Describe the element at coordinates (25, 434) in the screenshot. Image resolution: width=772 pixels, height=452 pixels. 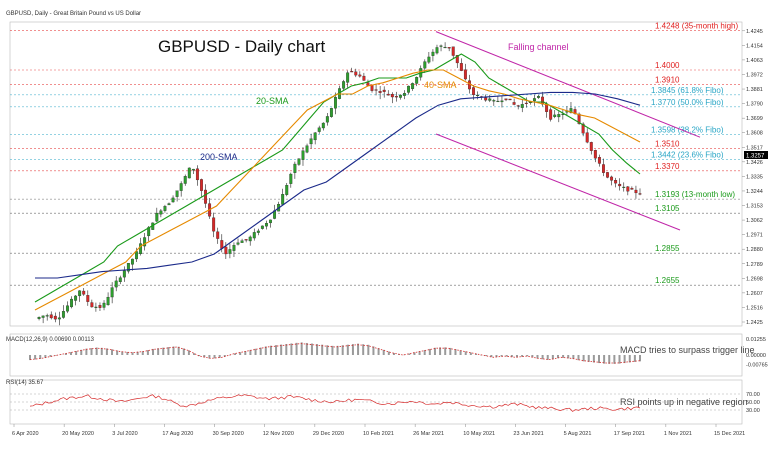
I see `x-tick-label: 6 Apr 2020` at that location.